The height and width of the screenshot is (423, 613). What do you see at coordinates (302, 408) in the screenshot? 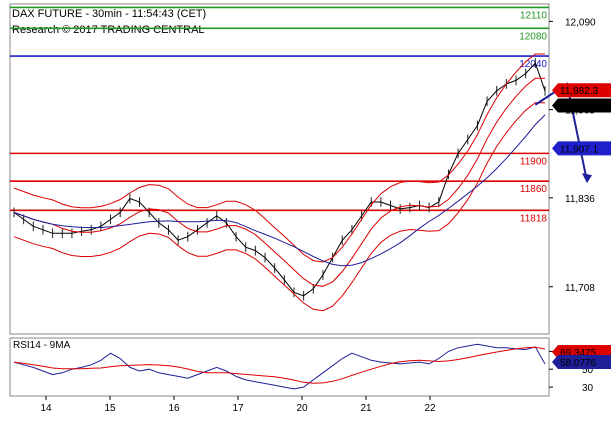
I see `x-tick-label-20: 20` at bounding box center [302, 408].